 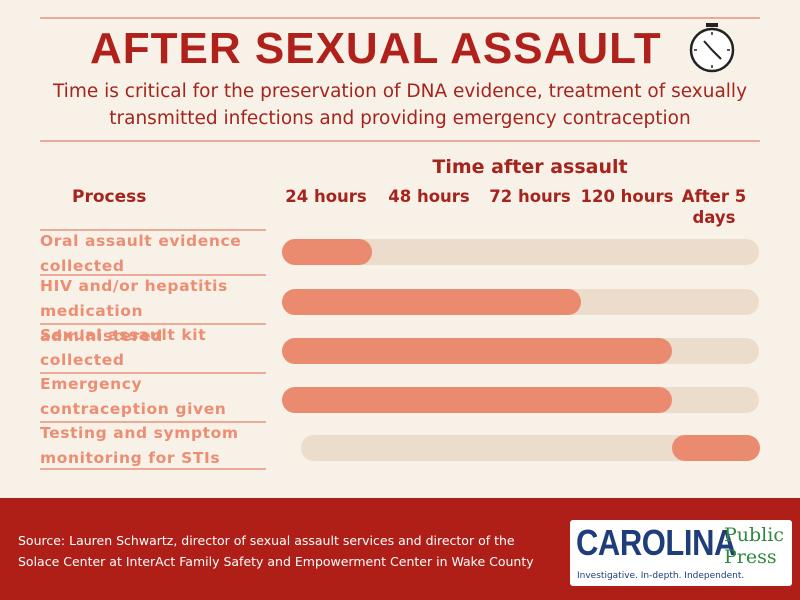 I want to click on tick-label: 72 hours, so click(x=530, y=196).